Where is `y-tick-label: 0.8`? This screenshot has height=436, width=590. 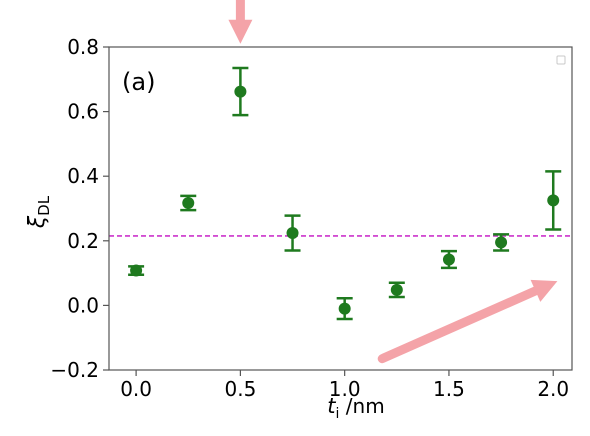
y-tick-label: 0.8 is located at coordinates (83, 47).